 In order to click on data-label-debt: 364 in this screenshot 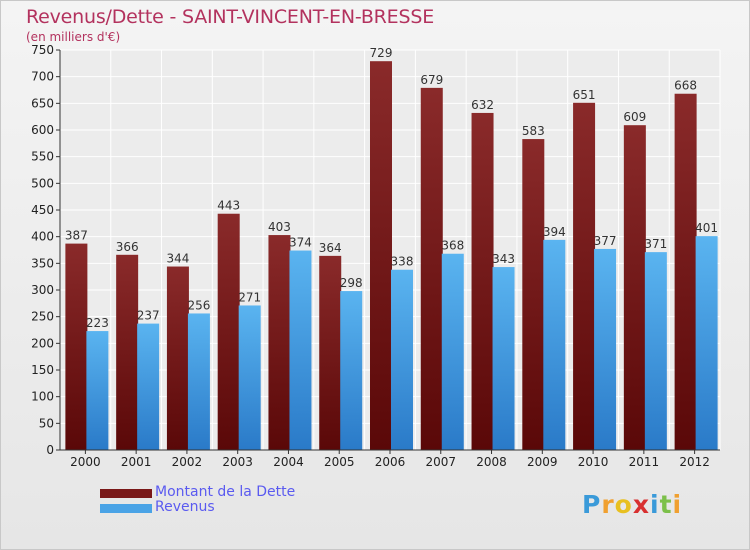, I will do `click(330, 248)`.